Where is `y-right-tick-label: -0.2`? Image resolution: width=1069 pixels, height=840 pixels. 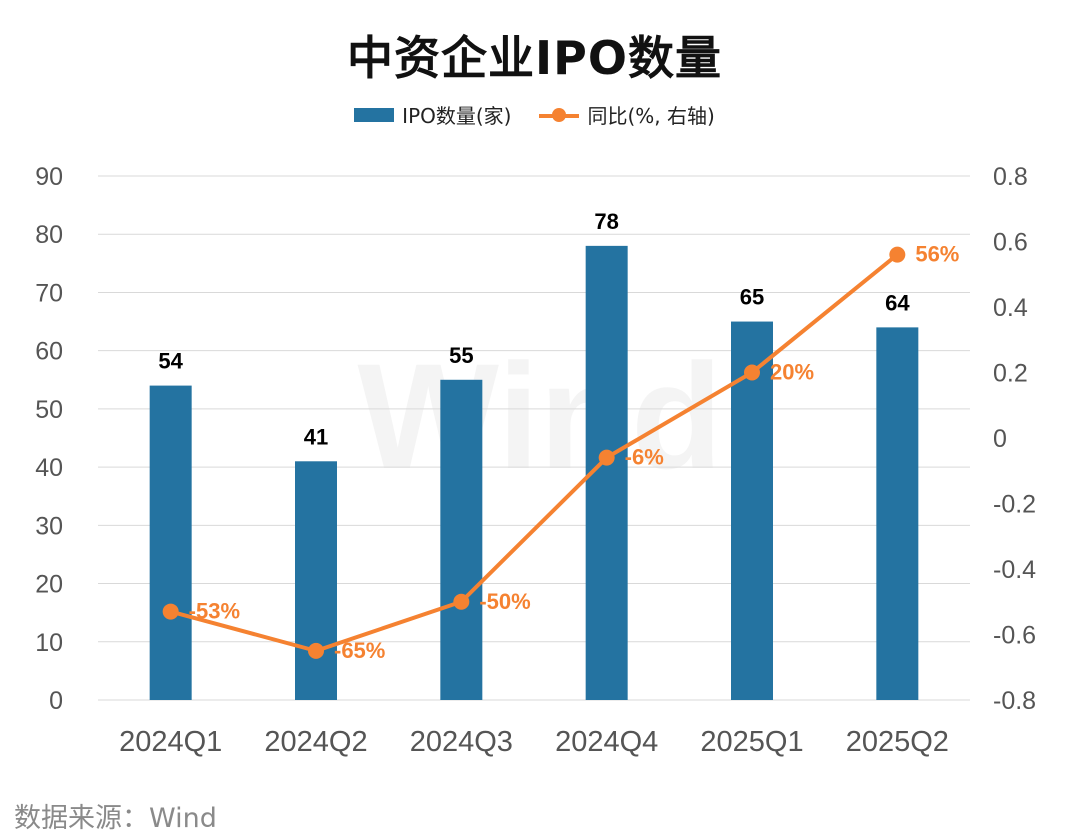
y-right-tick-label: -0.2 is located at coordinates (1014, 505).